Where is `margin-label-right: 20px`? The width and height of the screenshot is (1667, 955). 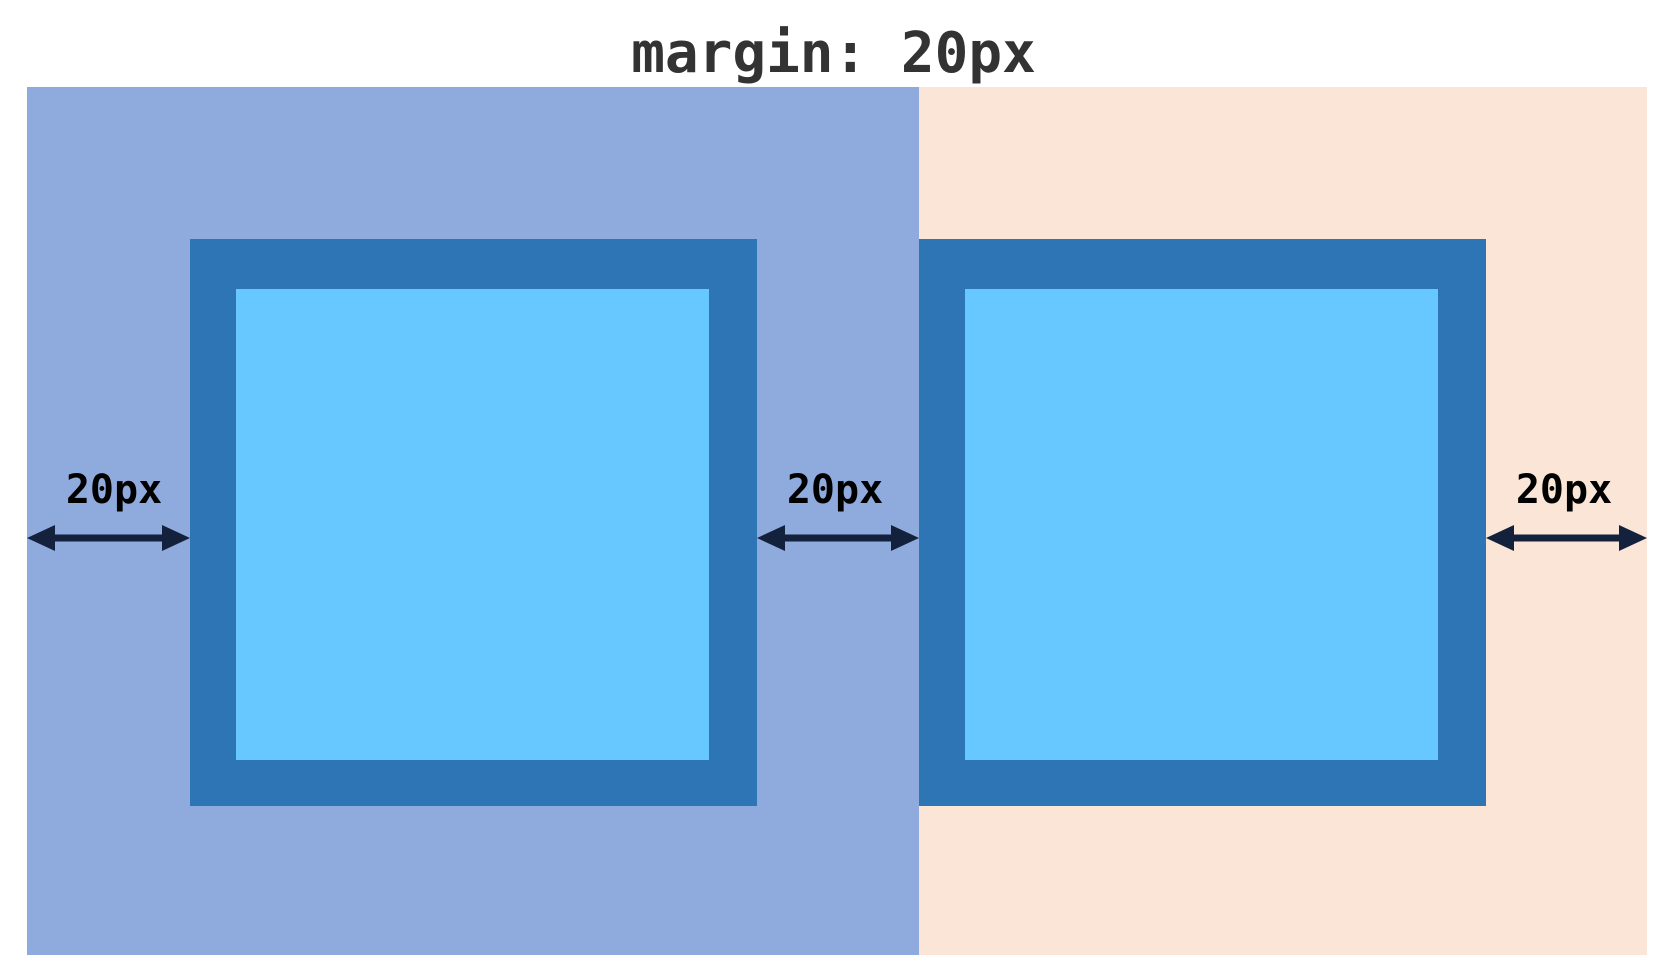 margin-label-right: 20px is located at coordinates (1564, 490).